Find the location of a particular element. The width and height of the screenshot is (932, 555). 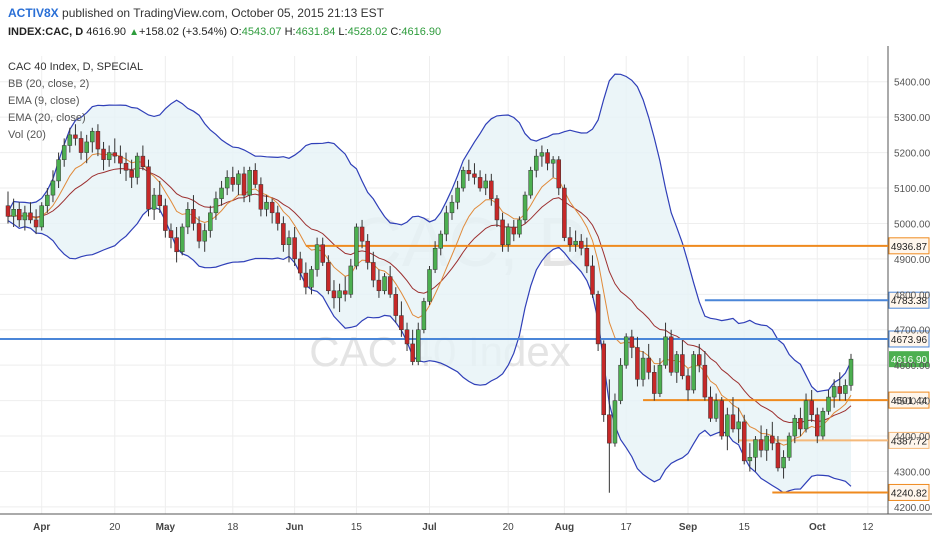

price-tick-label: 4800.00 is located at coordinates (912, 295).